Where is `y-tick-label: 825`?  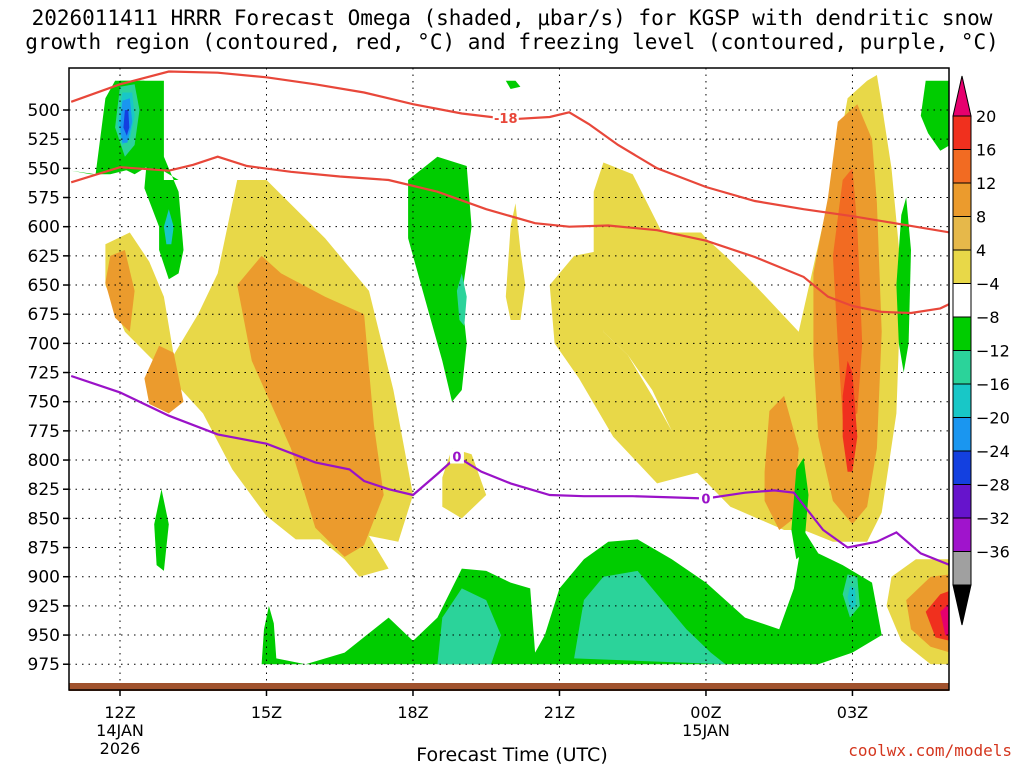
y-tick-label: 825 is located at coordinates (44, 490).